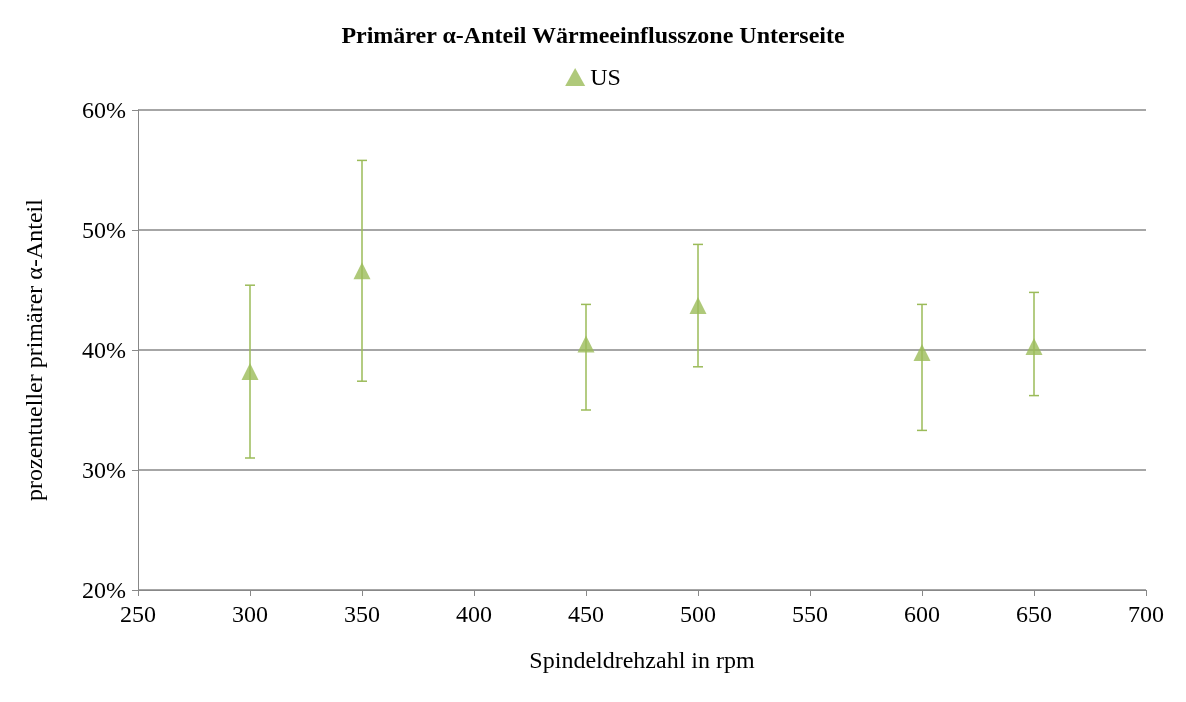  I want to click on legend-label: US, so click(605, 77).